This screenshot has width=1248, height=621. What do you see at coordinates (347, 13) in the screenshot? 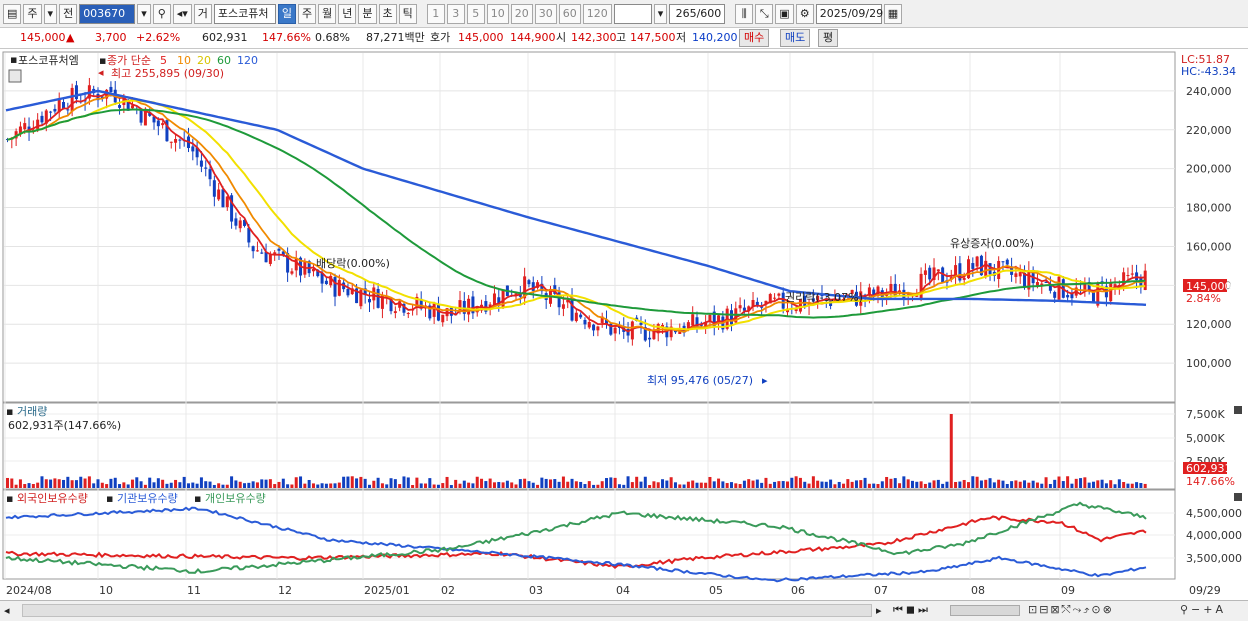
I see `period-yearly: 년` at bounding box center [347, 13].